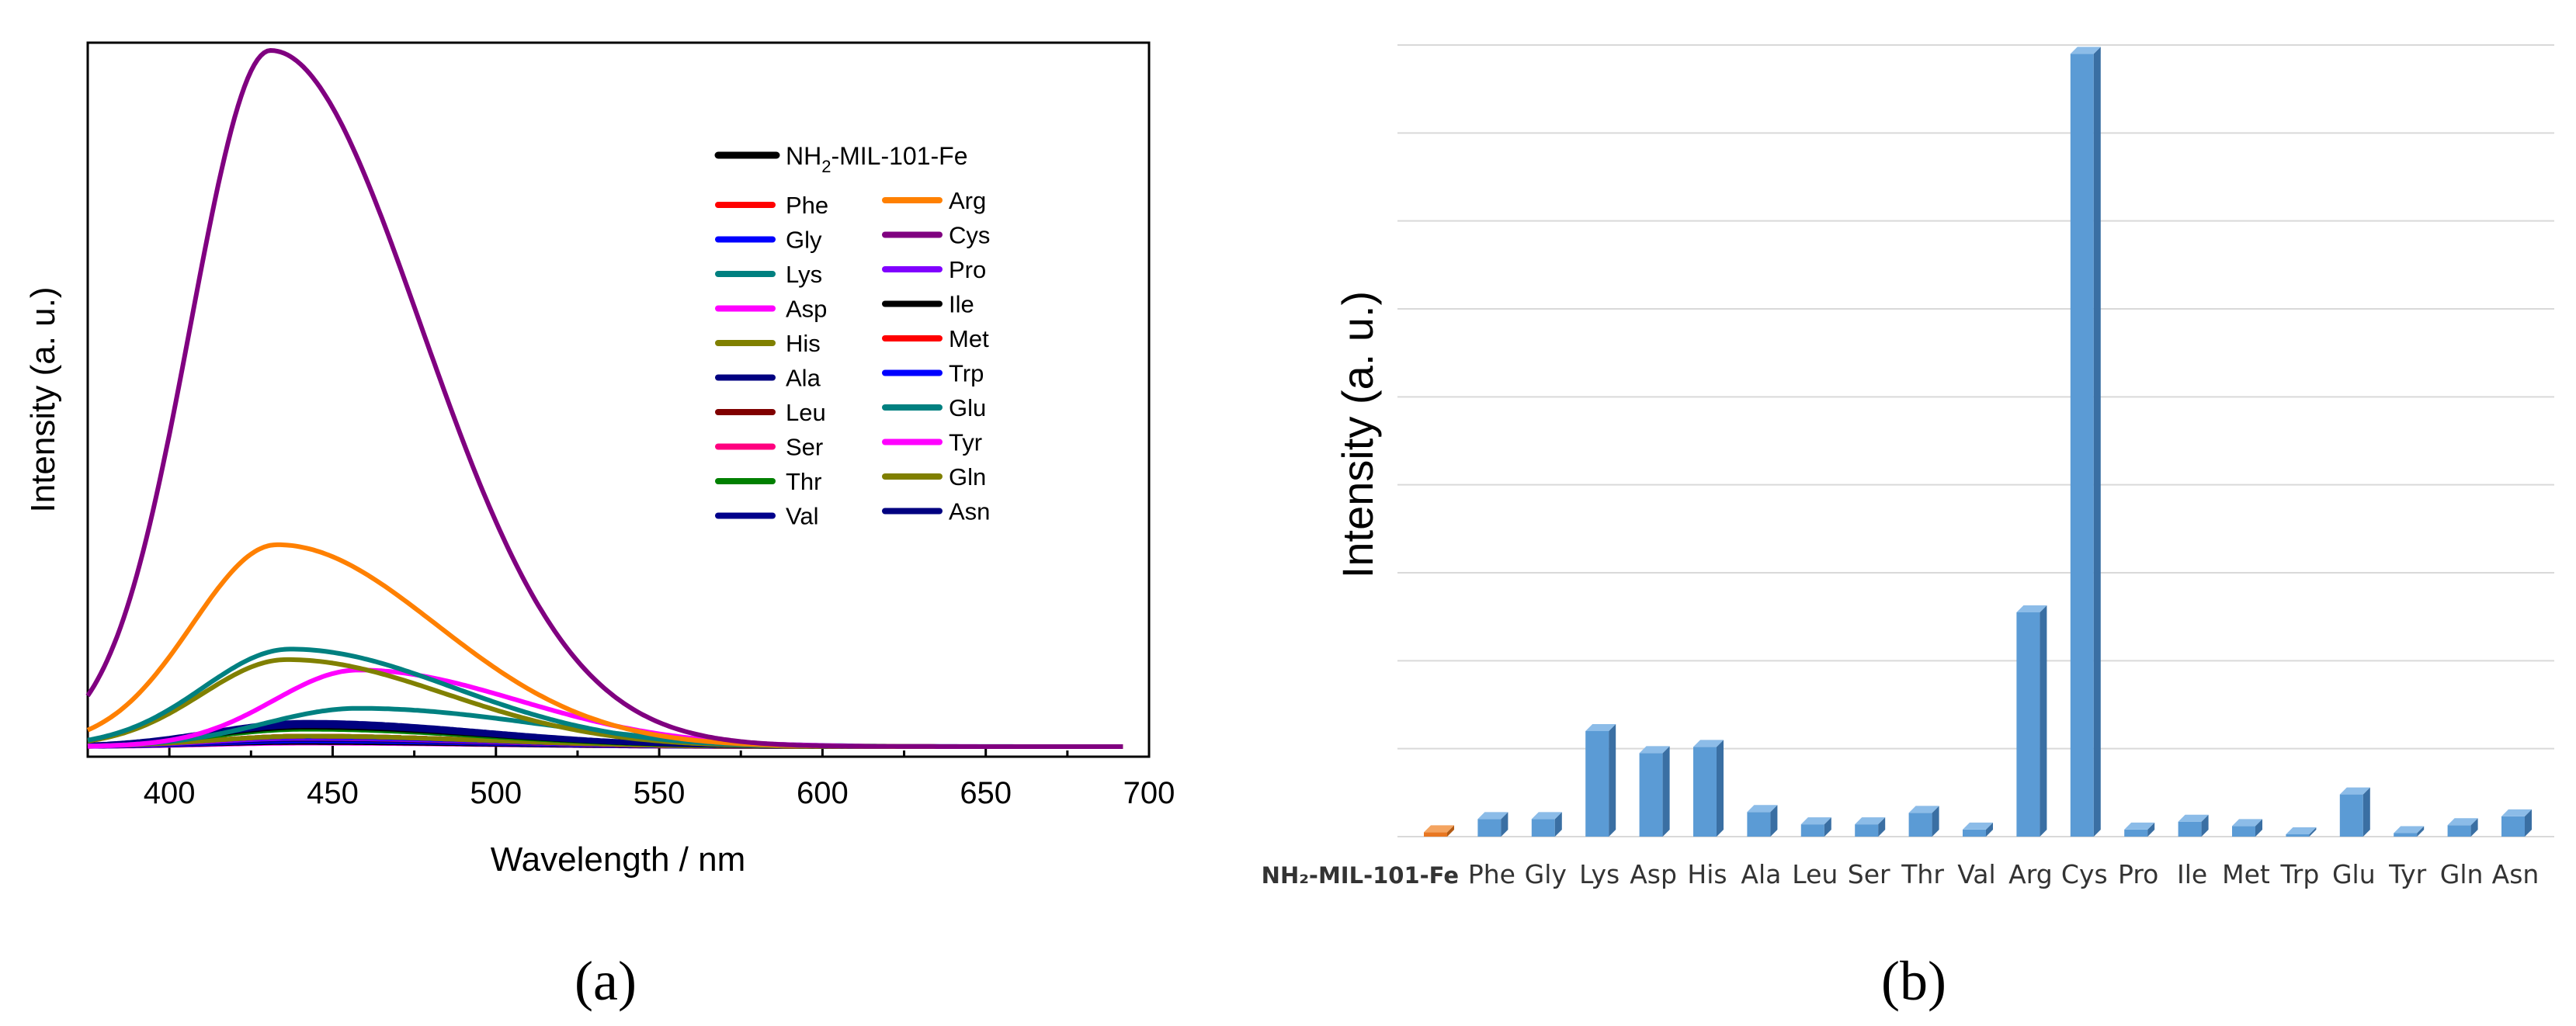 Image resolution: width=2576 pixels, height=1026 pixels. What do you see at coordinates (2462, 874) in the screenshot?
I see `category-label: Gln` at bounding box center [2462, 874].